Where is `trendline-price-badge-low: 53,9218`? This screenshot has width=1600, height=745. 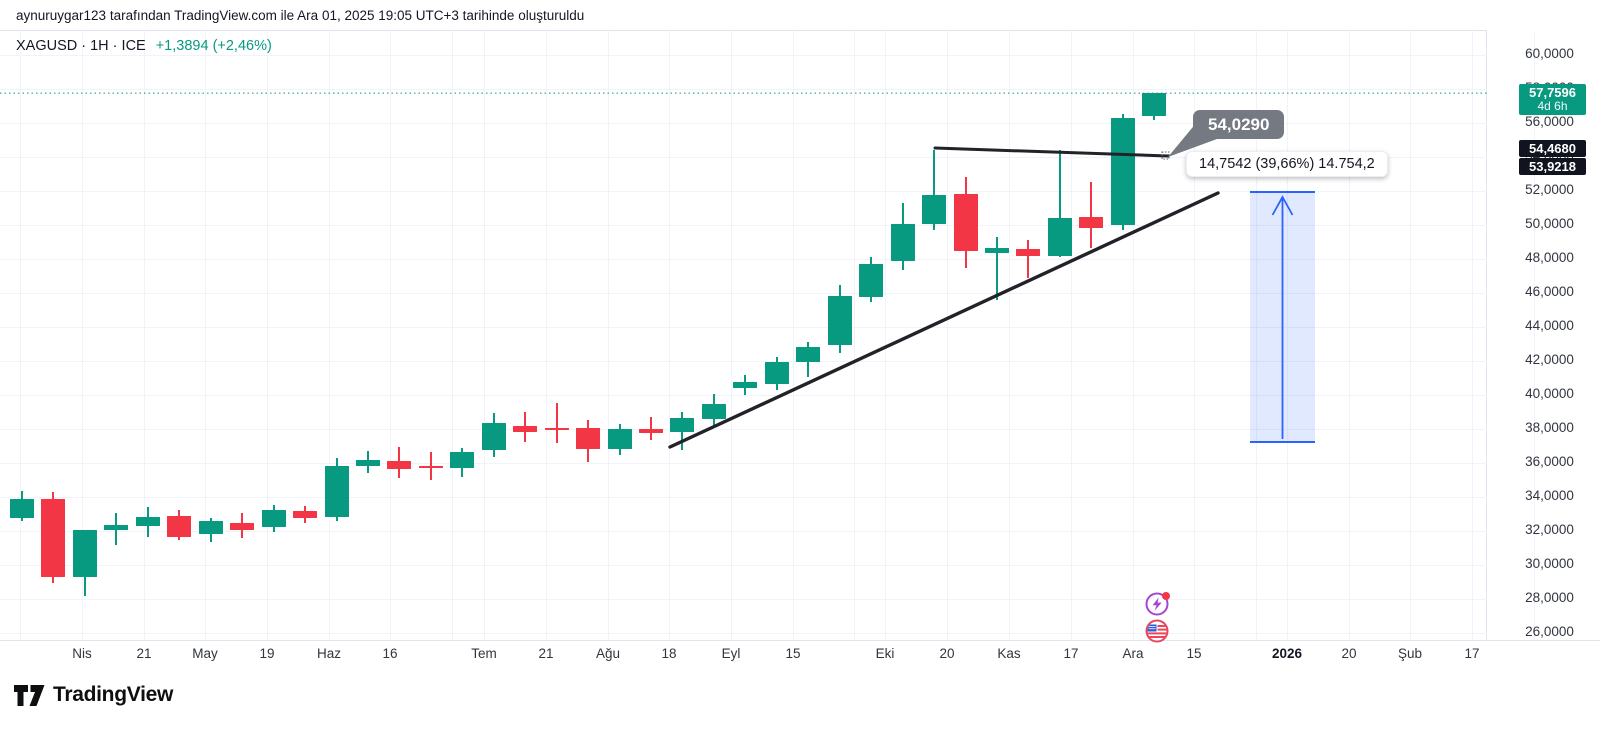
trendline-price-badge-low: 53,9218 is located at coordinates (1552, 166).